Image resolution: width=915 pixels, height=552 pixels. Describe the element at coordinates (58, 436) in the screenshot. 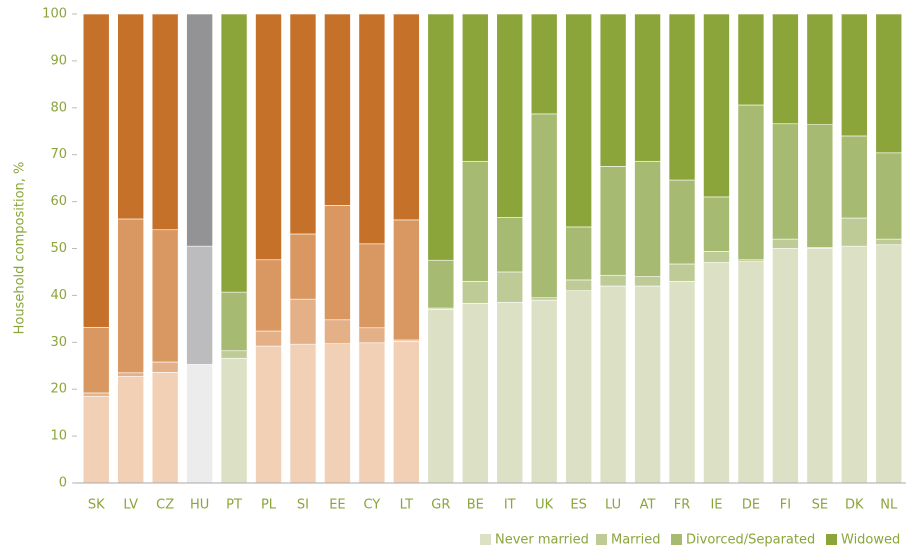

I see `y-tick-label: 10` at that location.